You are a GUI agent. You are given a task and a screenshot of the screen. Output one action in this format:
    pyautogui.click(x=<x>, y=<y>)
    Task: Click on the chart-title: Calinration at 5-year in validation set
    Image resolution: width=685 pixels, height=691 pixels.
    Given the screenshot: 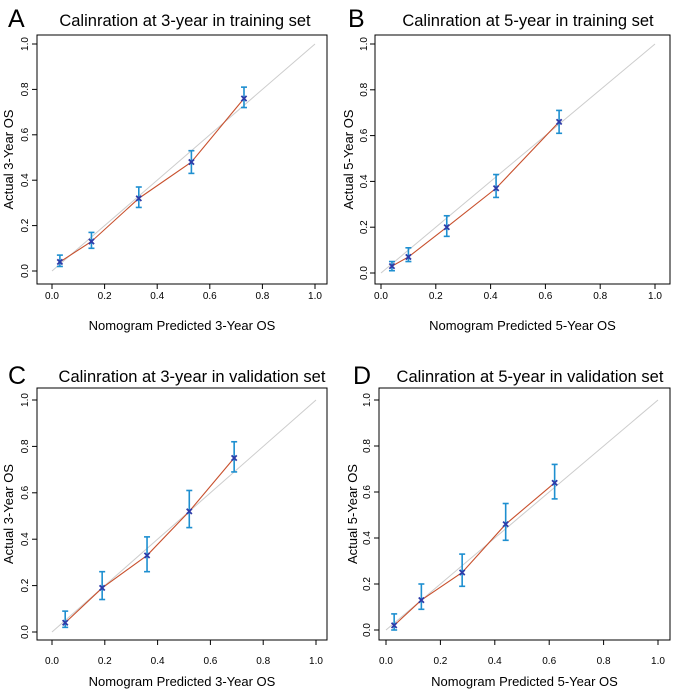 What is the action you would take?
    pyautogui.click(x=530, y=377)
    